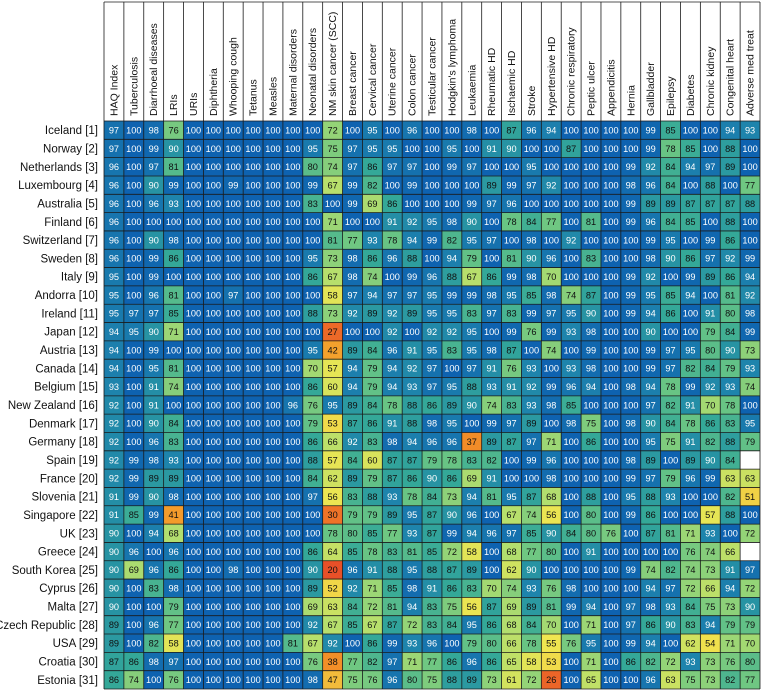  What do you see at coordinates (690, 460) in the screenshot?
I see `cell-value: 89` at bounding box center [690, 460].